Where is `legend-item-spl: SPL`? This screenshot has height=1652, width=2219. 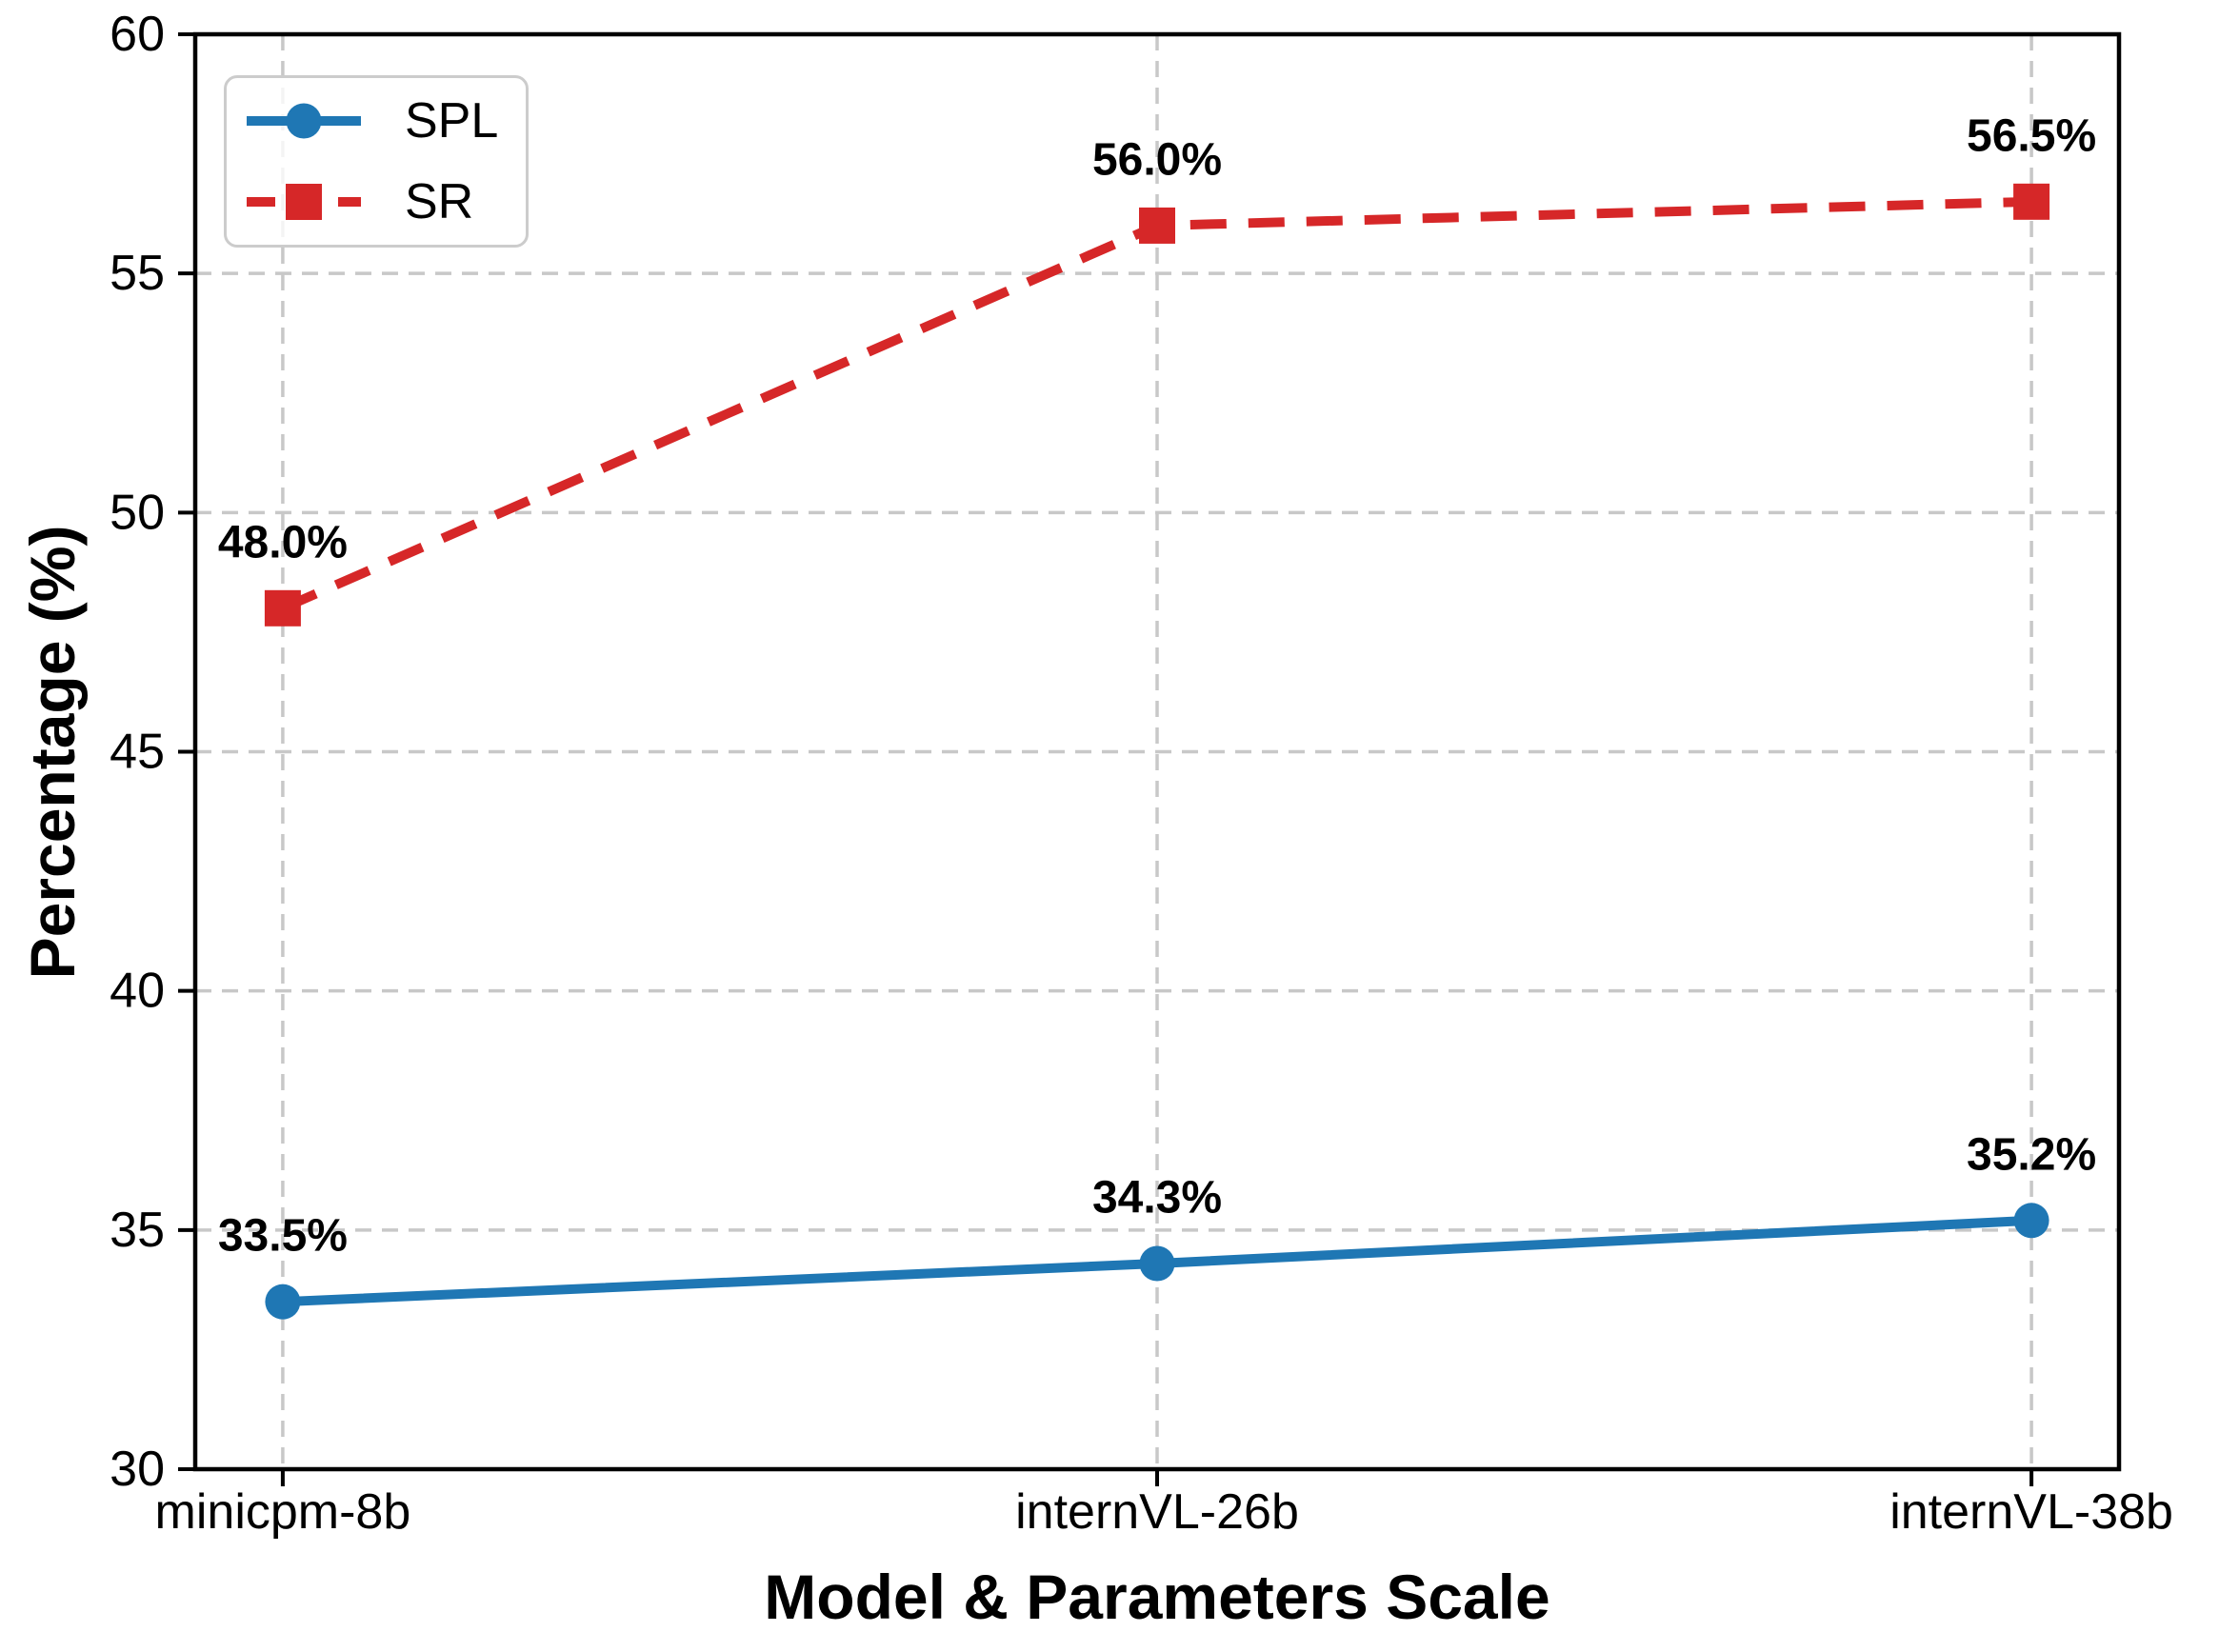
legend-item-spl: SPL is located at coordinates (384, 121).